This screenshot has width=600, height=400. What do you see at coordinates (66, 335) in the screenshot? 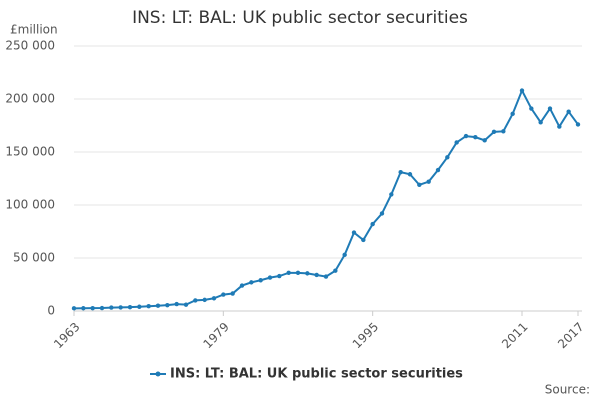
I see `x-tick-label: 1963` at bounding box center [66, 335].